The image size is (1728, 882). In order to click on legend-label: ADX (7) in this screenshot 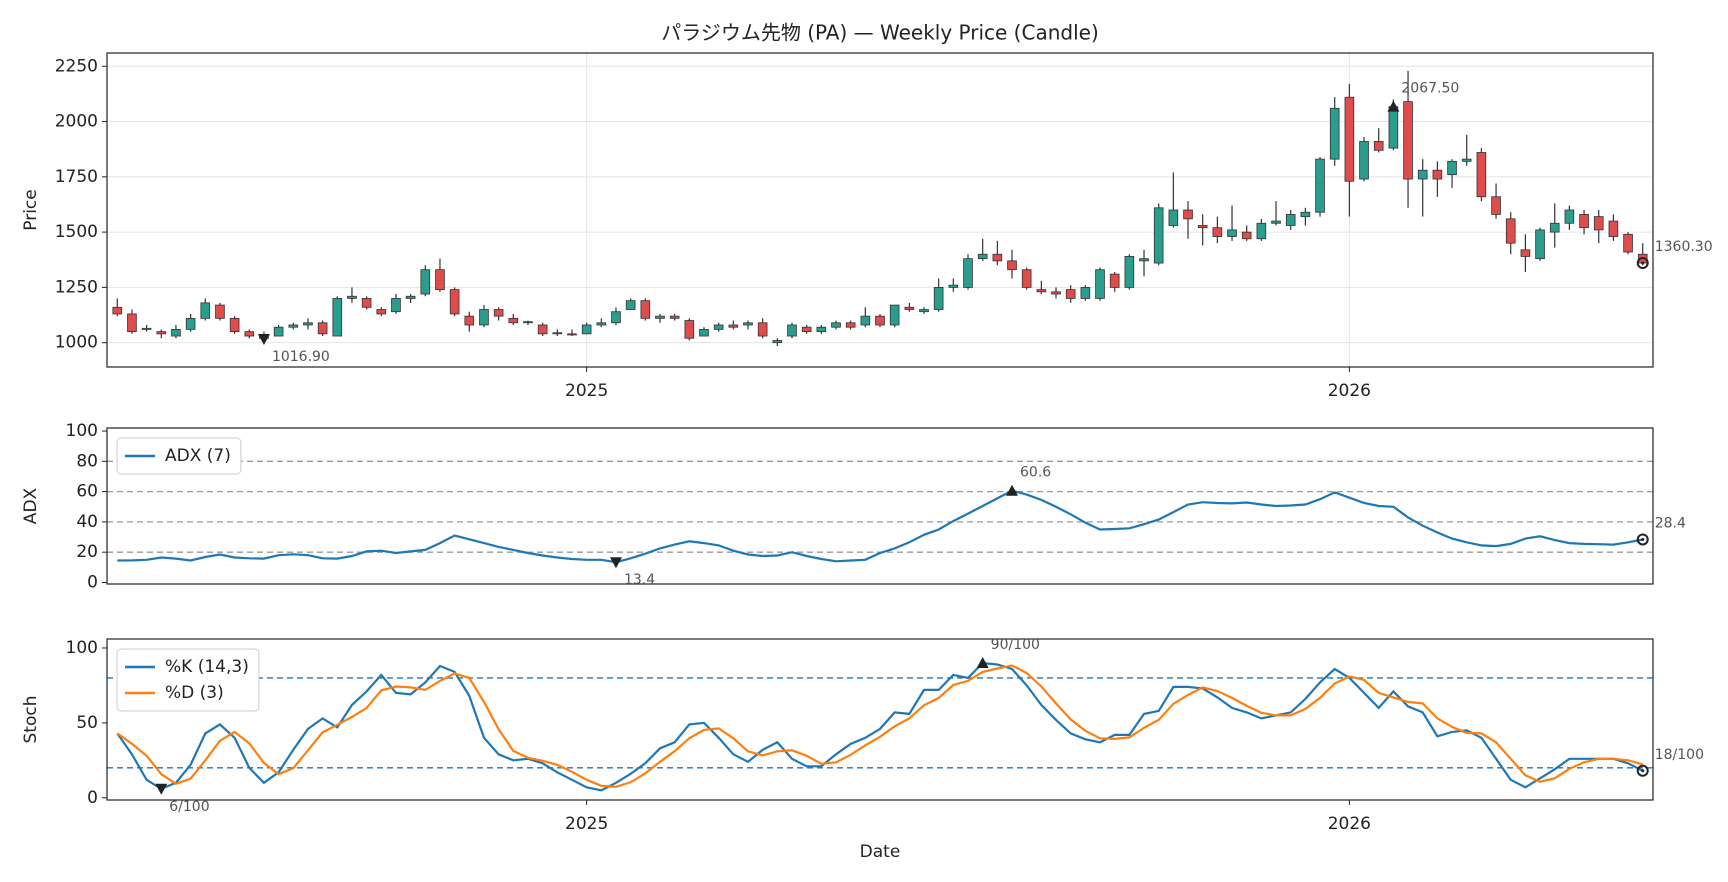, I will do `click(198, 456)`.